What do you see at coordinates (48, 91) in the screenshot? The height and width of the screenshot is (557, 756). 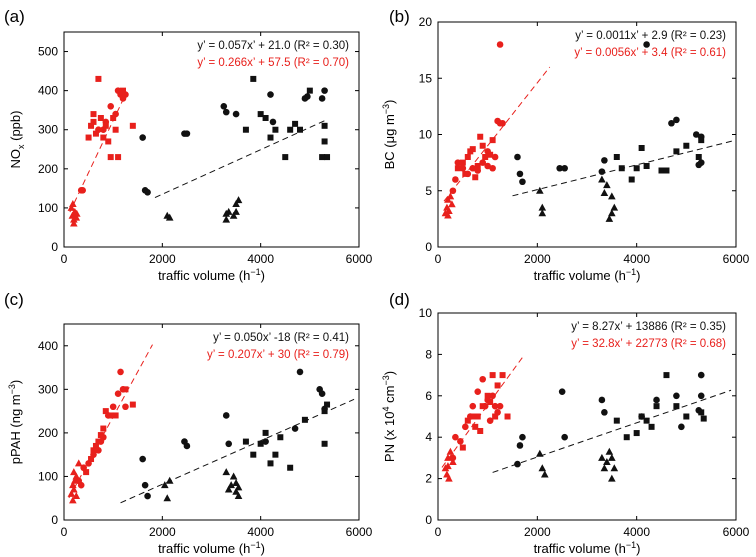 I see `y-tick-label: 400` at bounding box center [48, 91].